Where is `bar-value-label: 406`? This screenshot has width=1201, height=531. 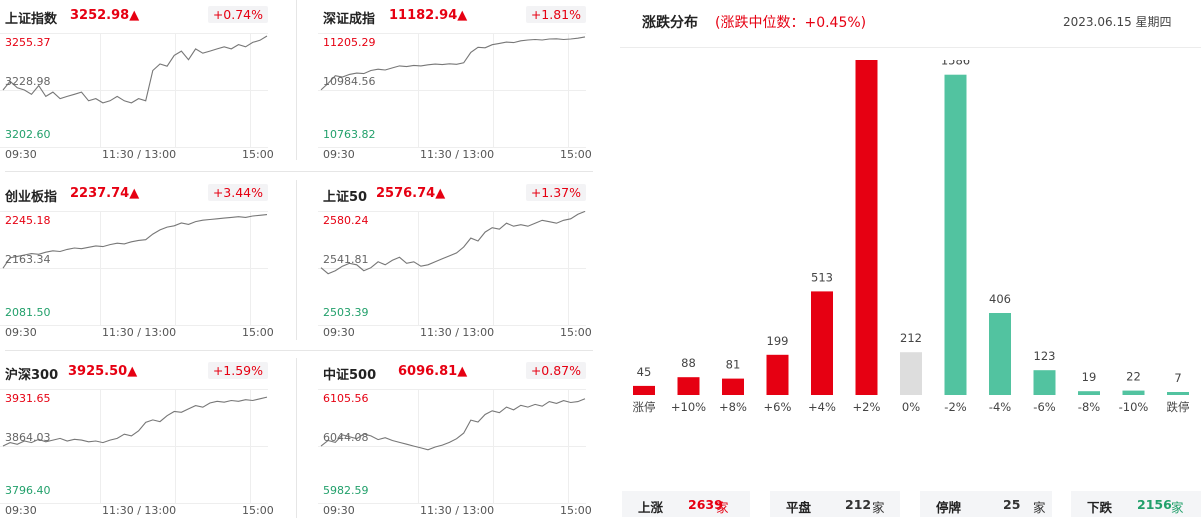
bar-value-label: 406 is located at coordinates (1000, 299).